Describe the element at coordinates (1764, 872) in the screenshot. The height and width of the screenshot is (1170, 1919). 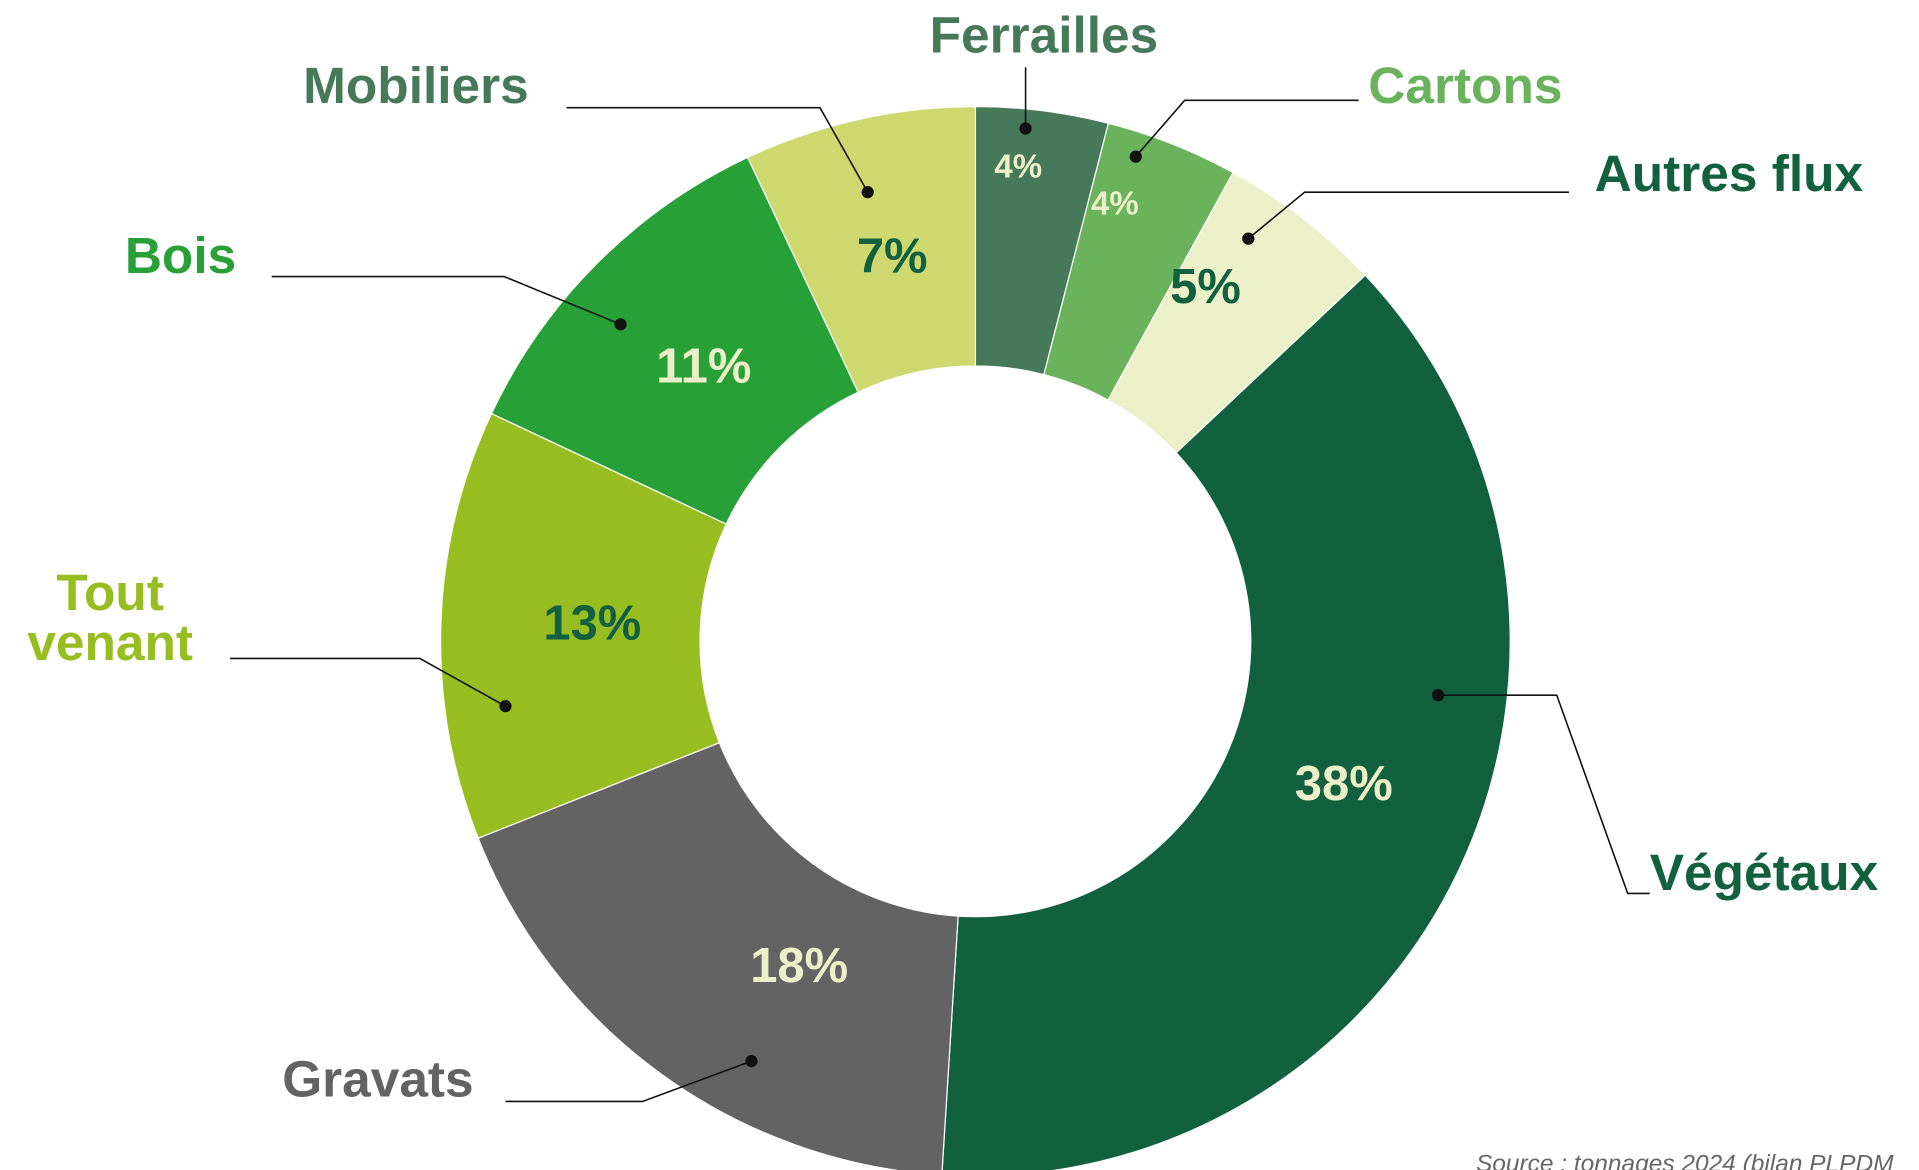
I see `category-label: Végétaux` at that location.